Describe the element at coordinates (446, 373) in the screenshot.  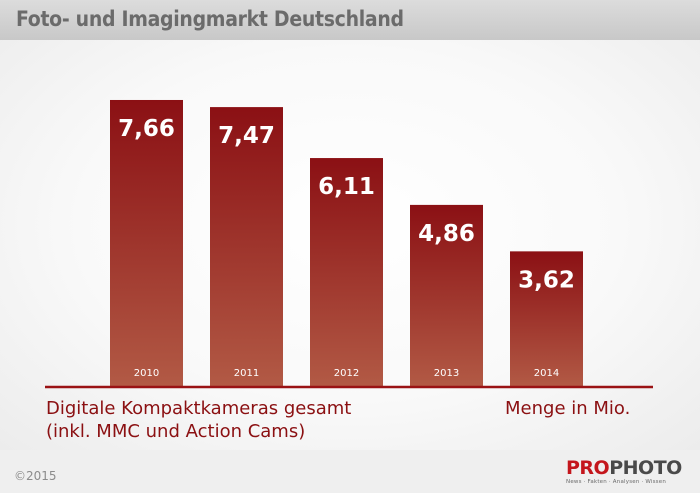
I see `x-tick-label: 2013` at that location.